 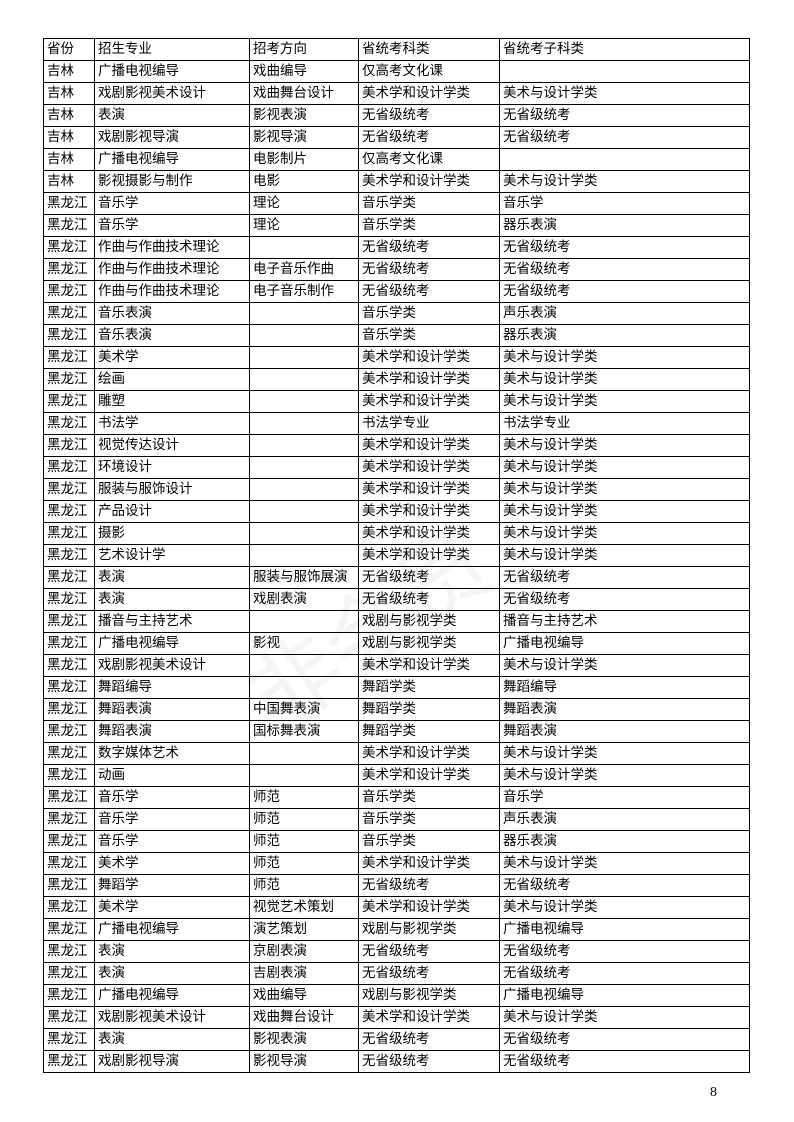 What do you see at coordinates (304, 1017) in the screenshot?
I see `cell-direction: 戏曲舞台设计` at bounding box center [304, 1017].